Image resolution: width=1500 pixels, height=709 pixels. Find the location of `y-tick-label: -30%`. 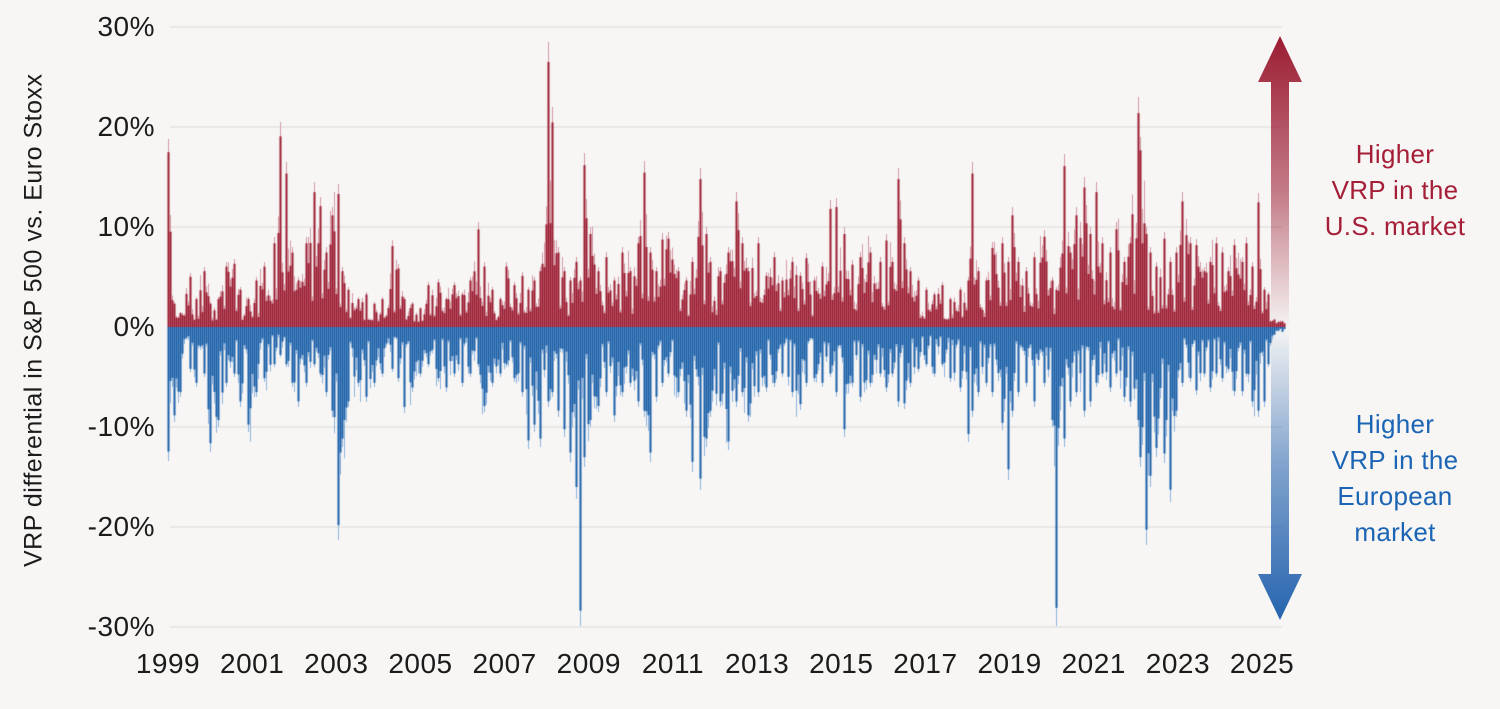

y-tick-label: -30% is located at coordinates (121, 626).